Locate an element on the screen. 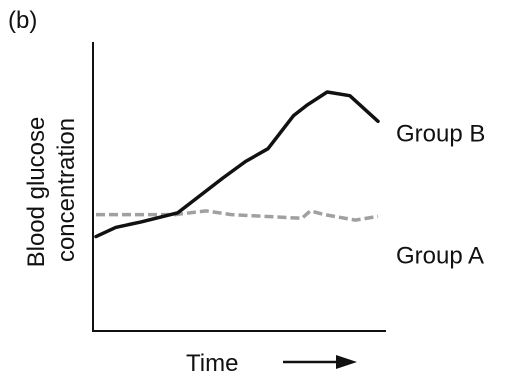  y-axis-title: Blood glucose concentration is located at coordinates (51, 192).